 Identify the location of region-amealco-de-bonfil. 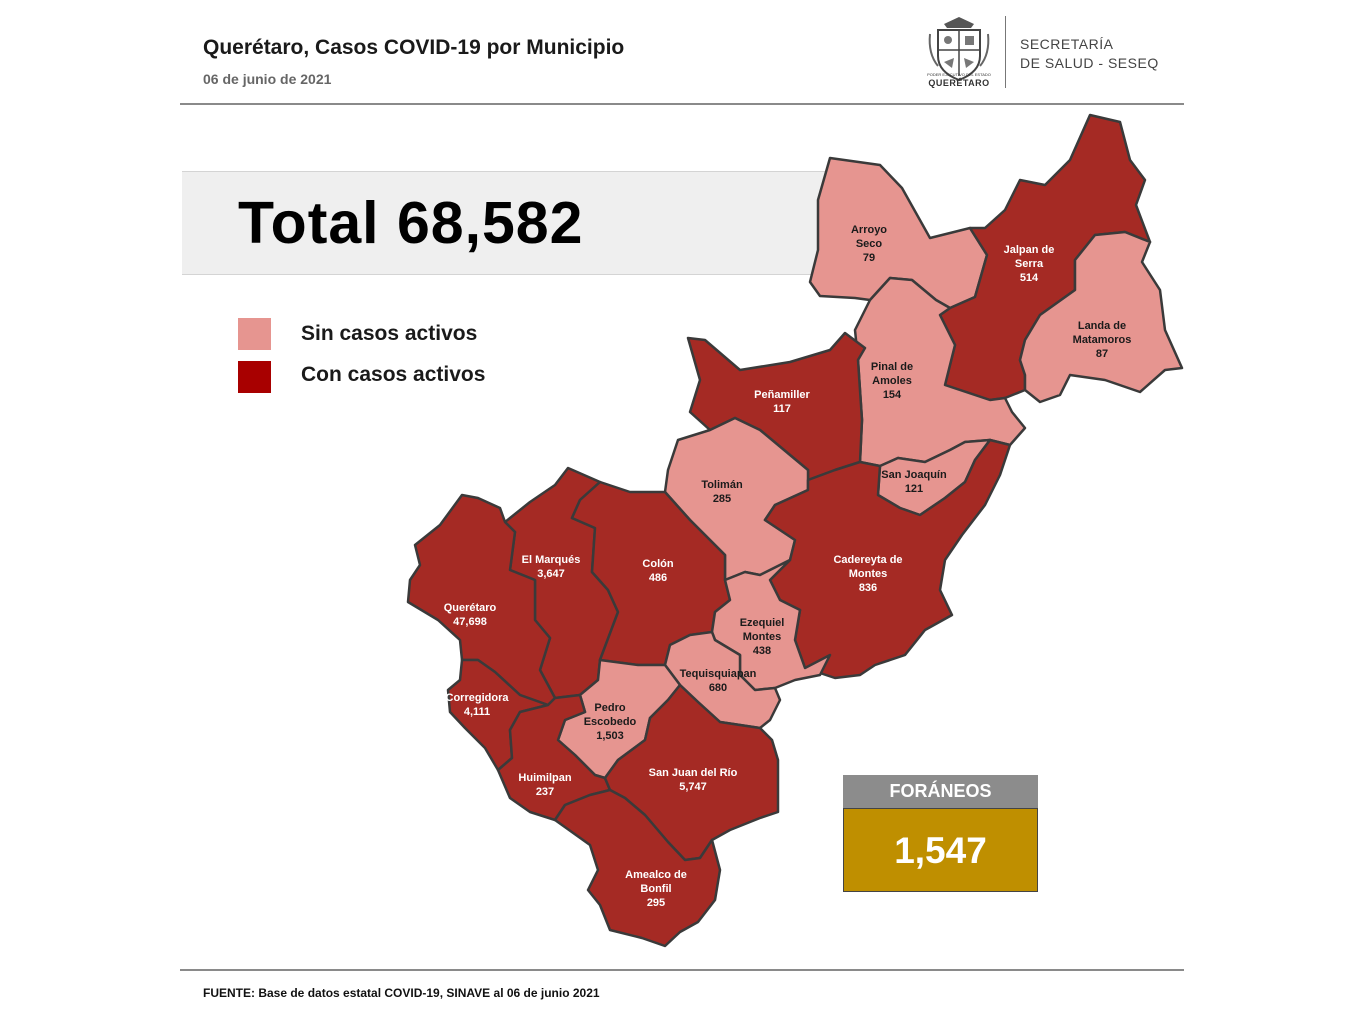
(637, 868).